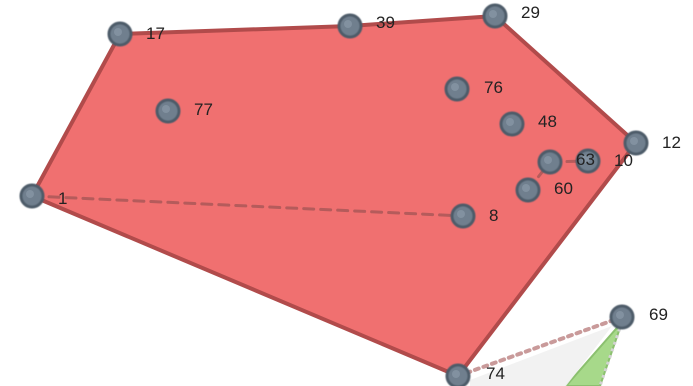 The height and width of the screenshot is (386, 693). I want to click on green-triangle-partial, so click(593, 353).